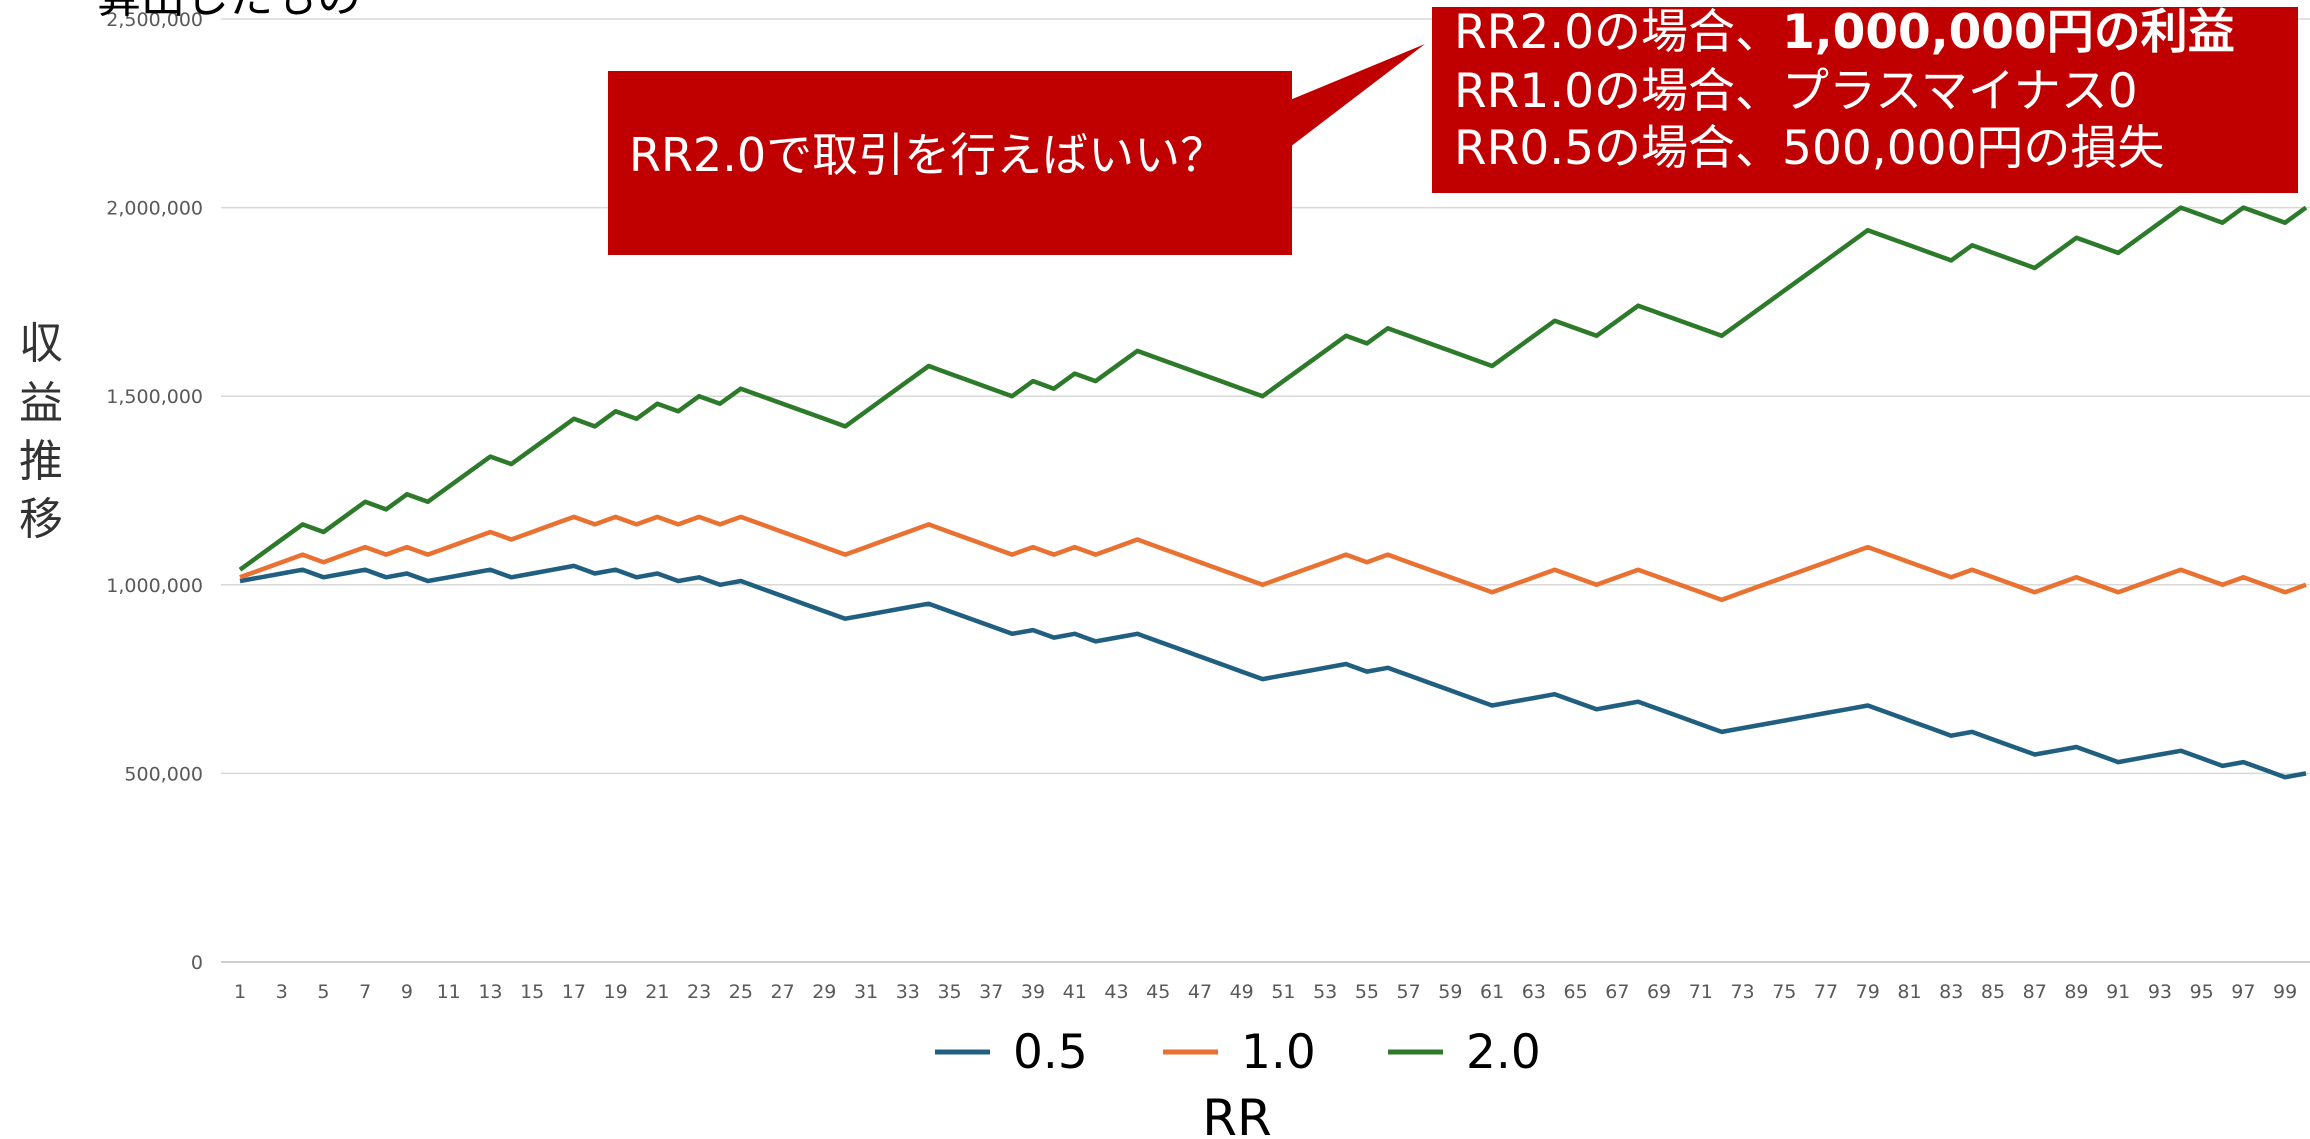 This screenshot has height=1139, width=2310. Describe the element at coordinates (1283, 992) in the screenshot. I see `x-tick-label: 51` at that location.